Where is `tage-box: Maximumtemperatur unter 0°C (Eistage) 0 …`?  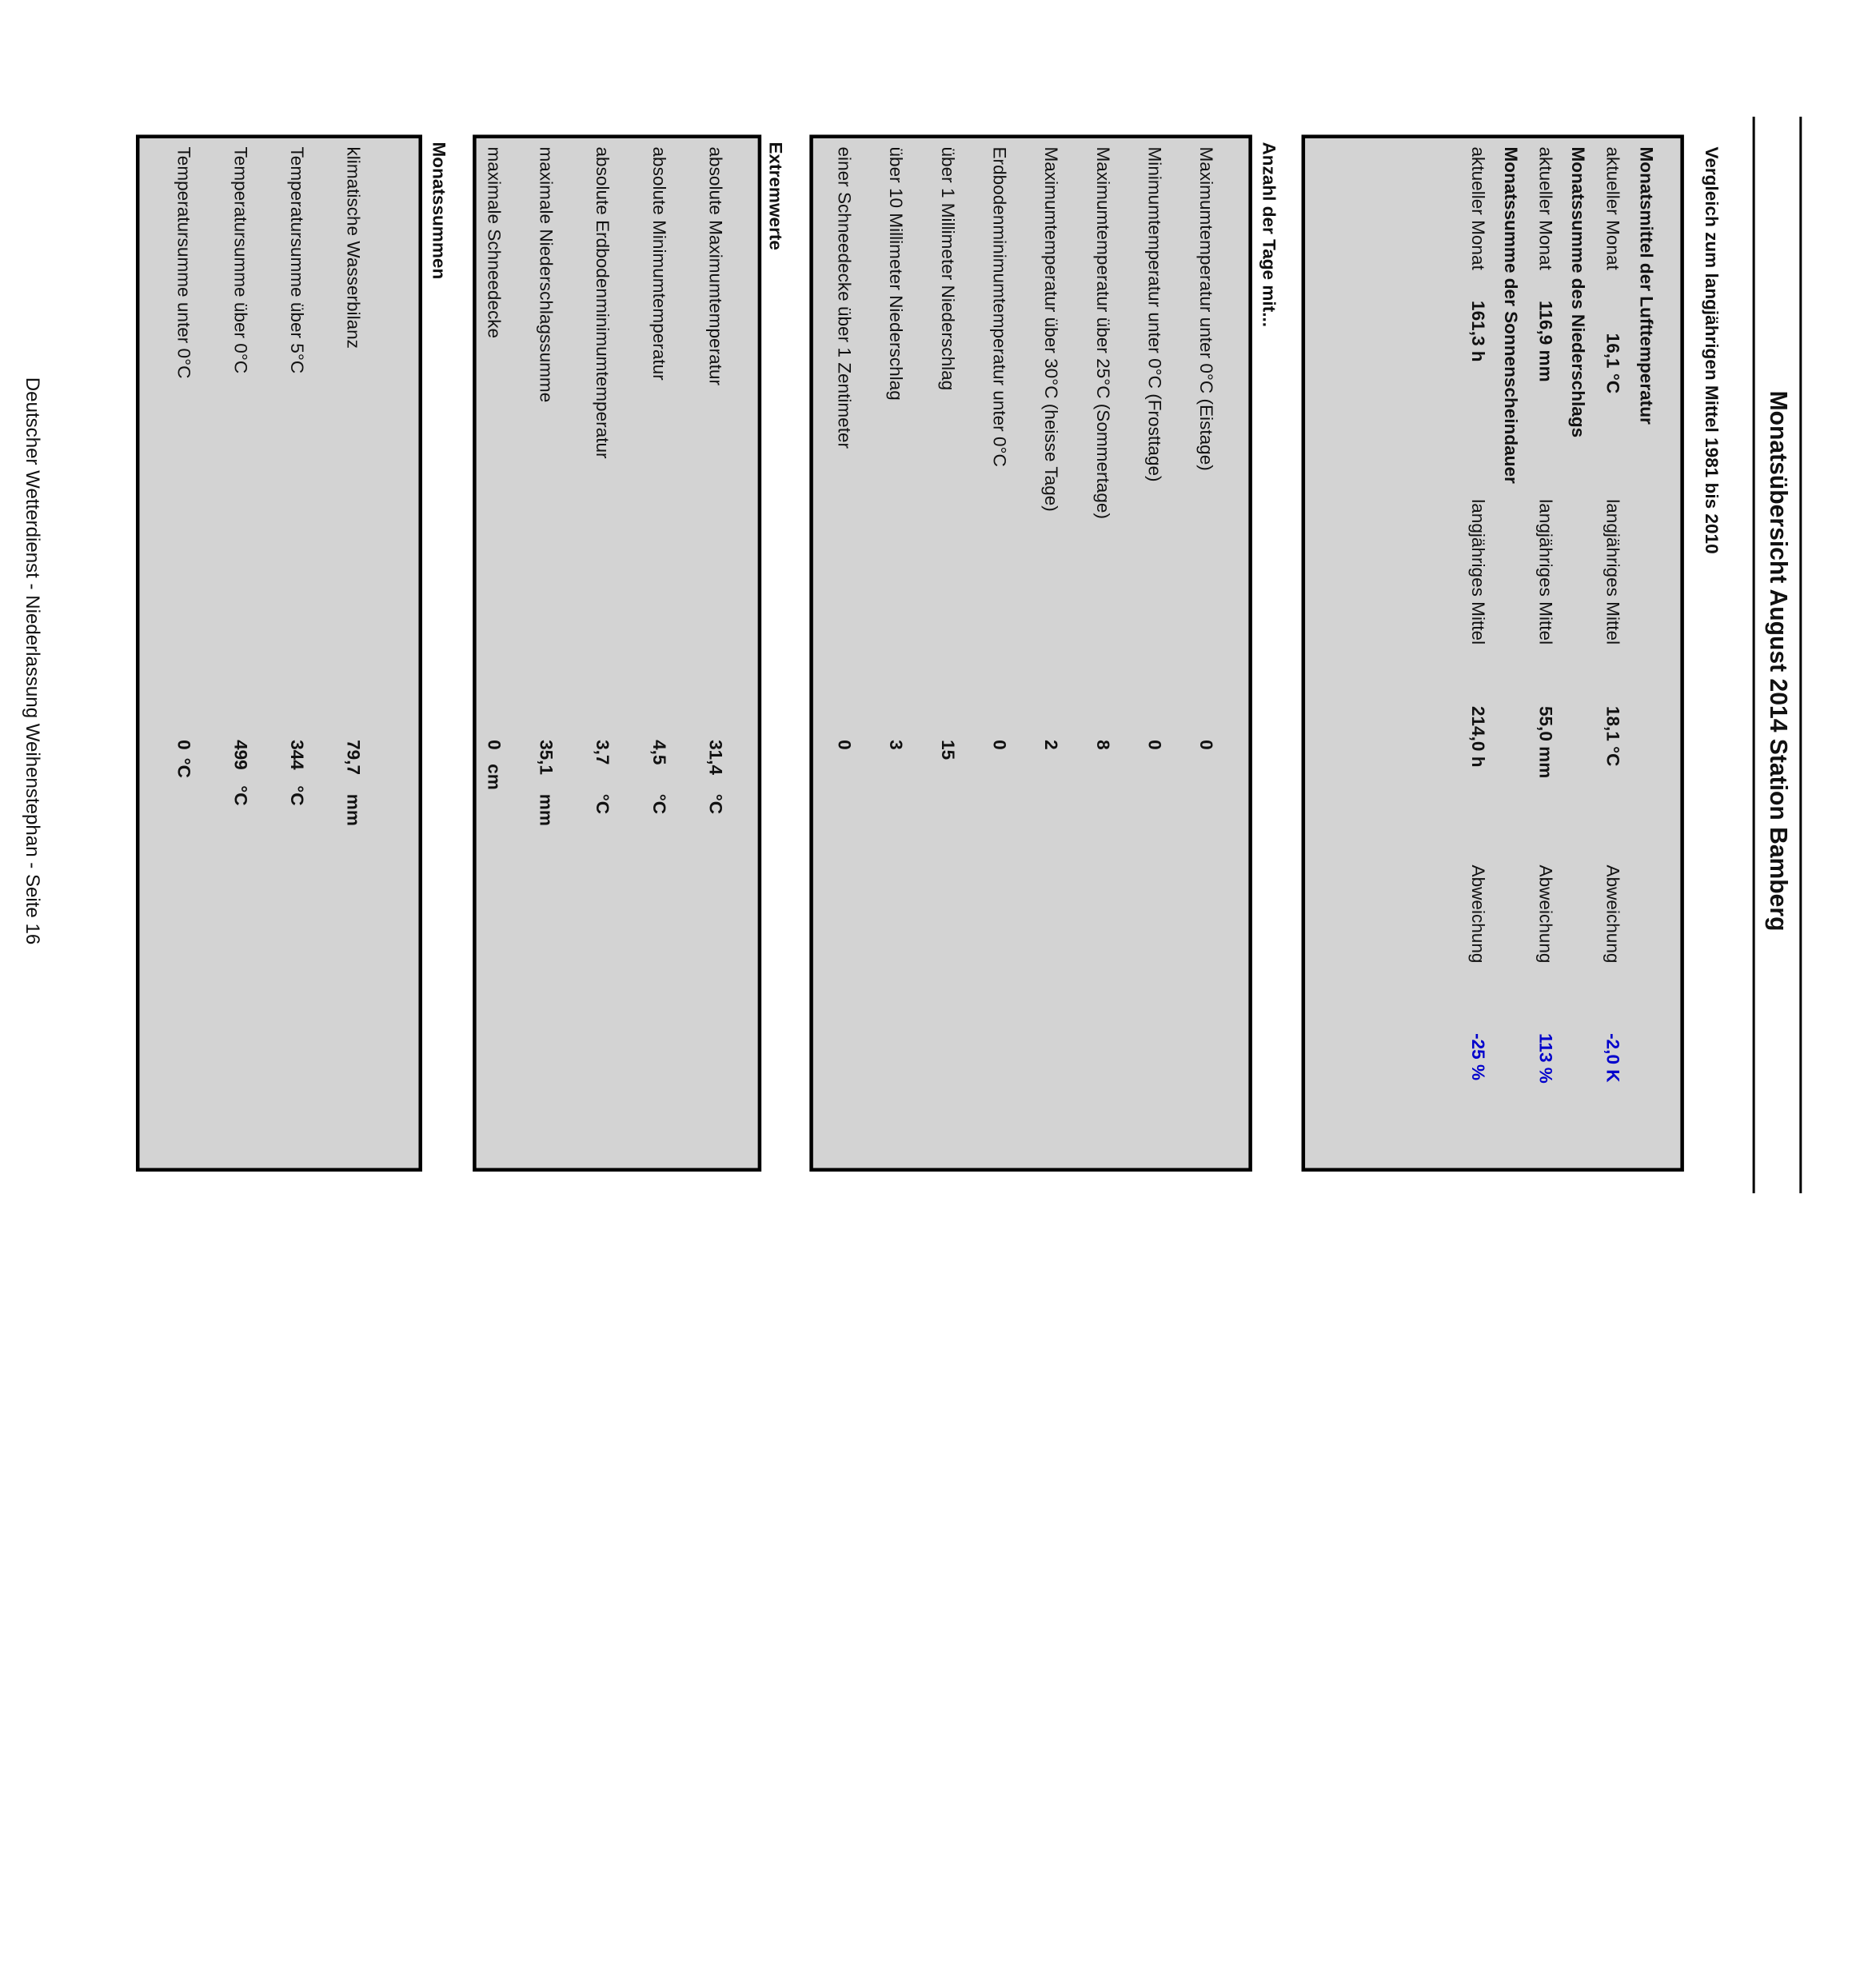
tage-box: Maximumtemperatur unter 0°C (Eistage) 0 … is located at coordinates (1030, 653).